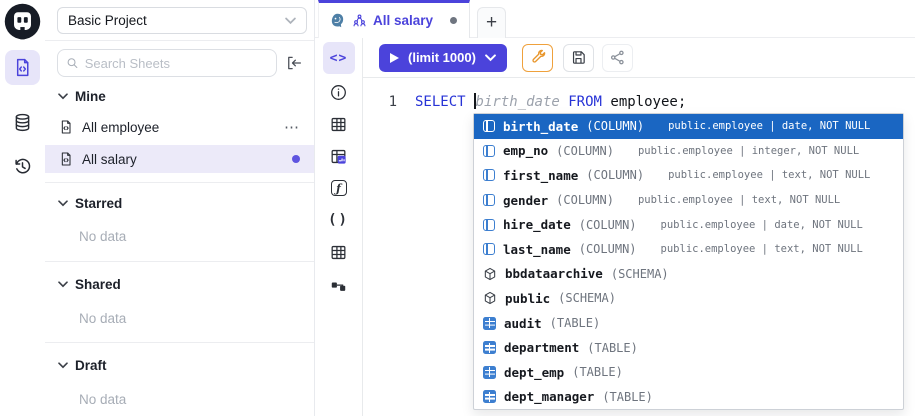 The height and width of the screenshot is (416, 915). What do you see at coordinates (22, 122) in the screenshot?
I see `rail-database-button` at bounding box center [22, 122].